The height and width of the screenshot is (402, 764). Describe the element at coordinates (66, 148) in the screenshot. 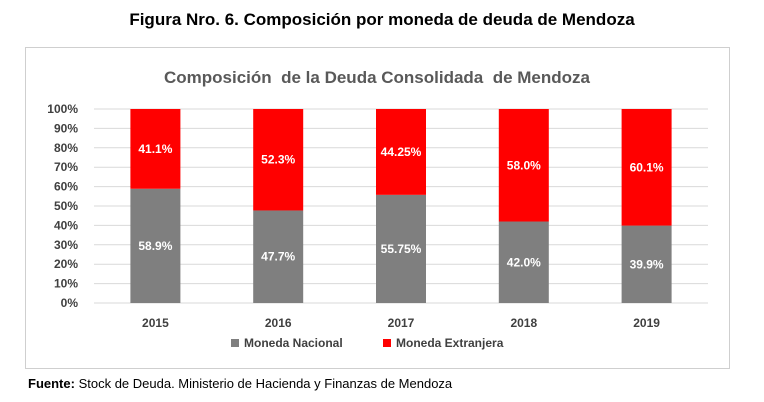

I see `y-tick-label: 80%` at that location.